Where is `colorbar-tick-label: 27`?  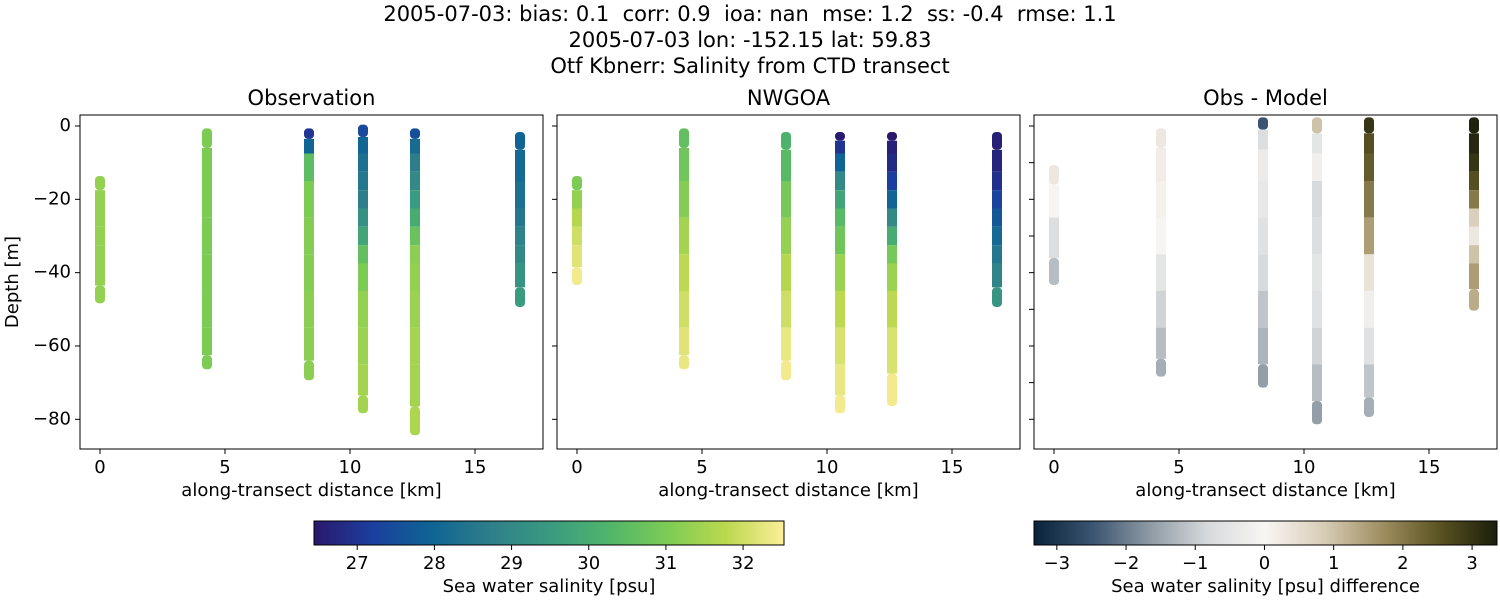
colorbar-tick-label: 27 is located at coordinates (357, 563).